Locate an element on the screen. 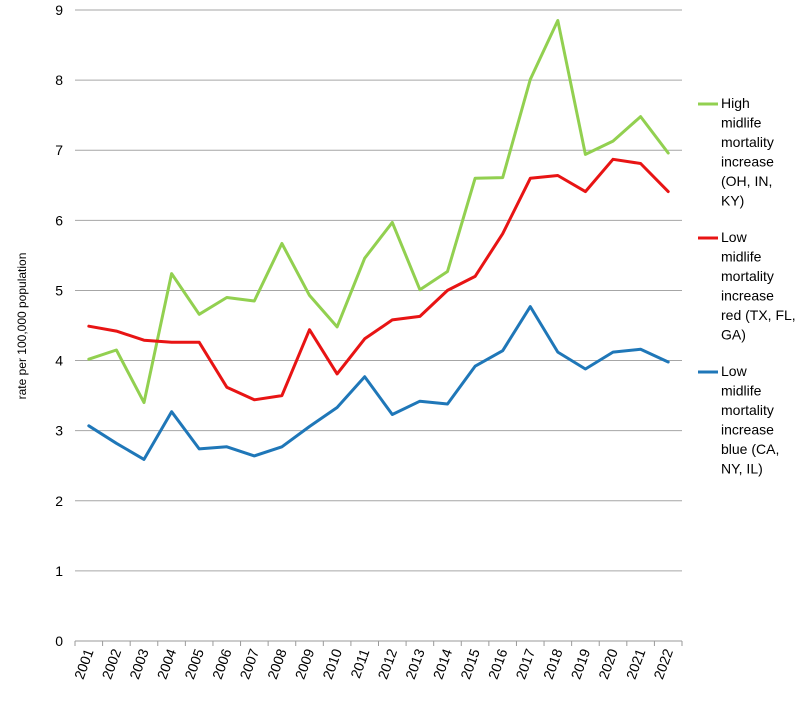 This screenshot has height=703, width=798. x-tick-label: 2015 is located at coordinates (470, 663).